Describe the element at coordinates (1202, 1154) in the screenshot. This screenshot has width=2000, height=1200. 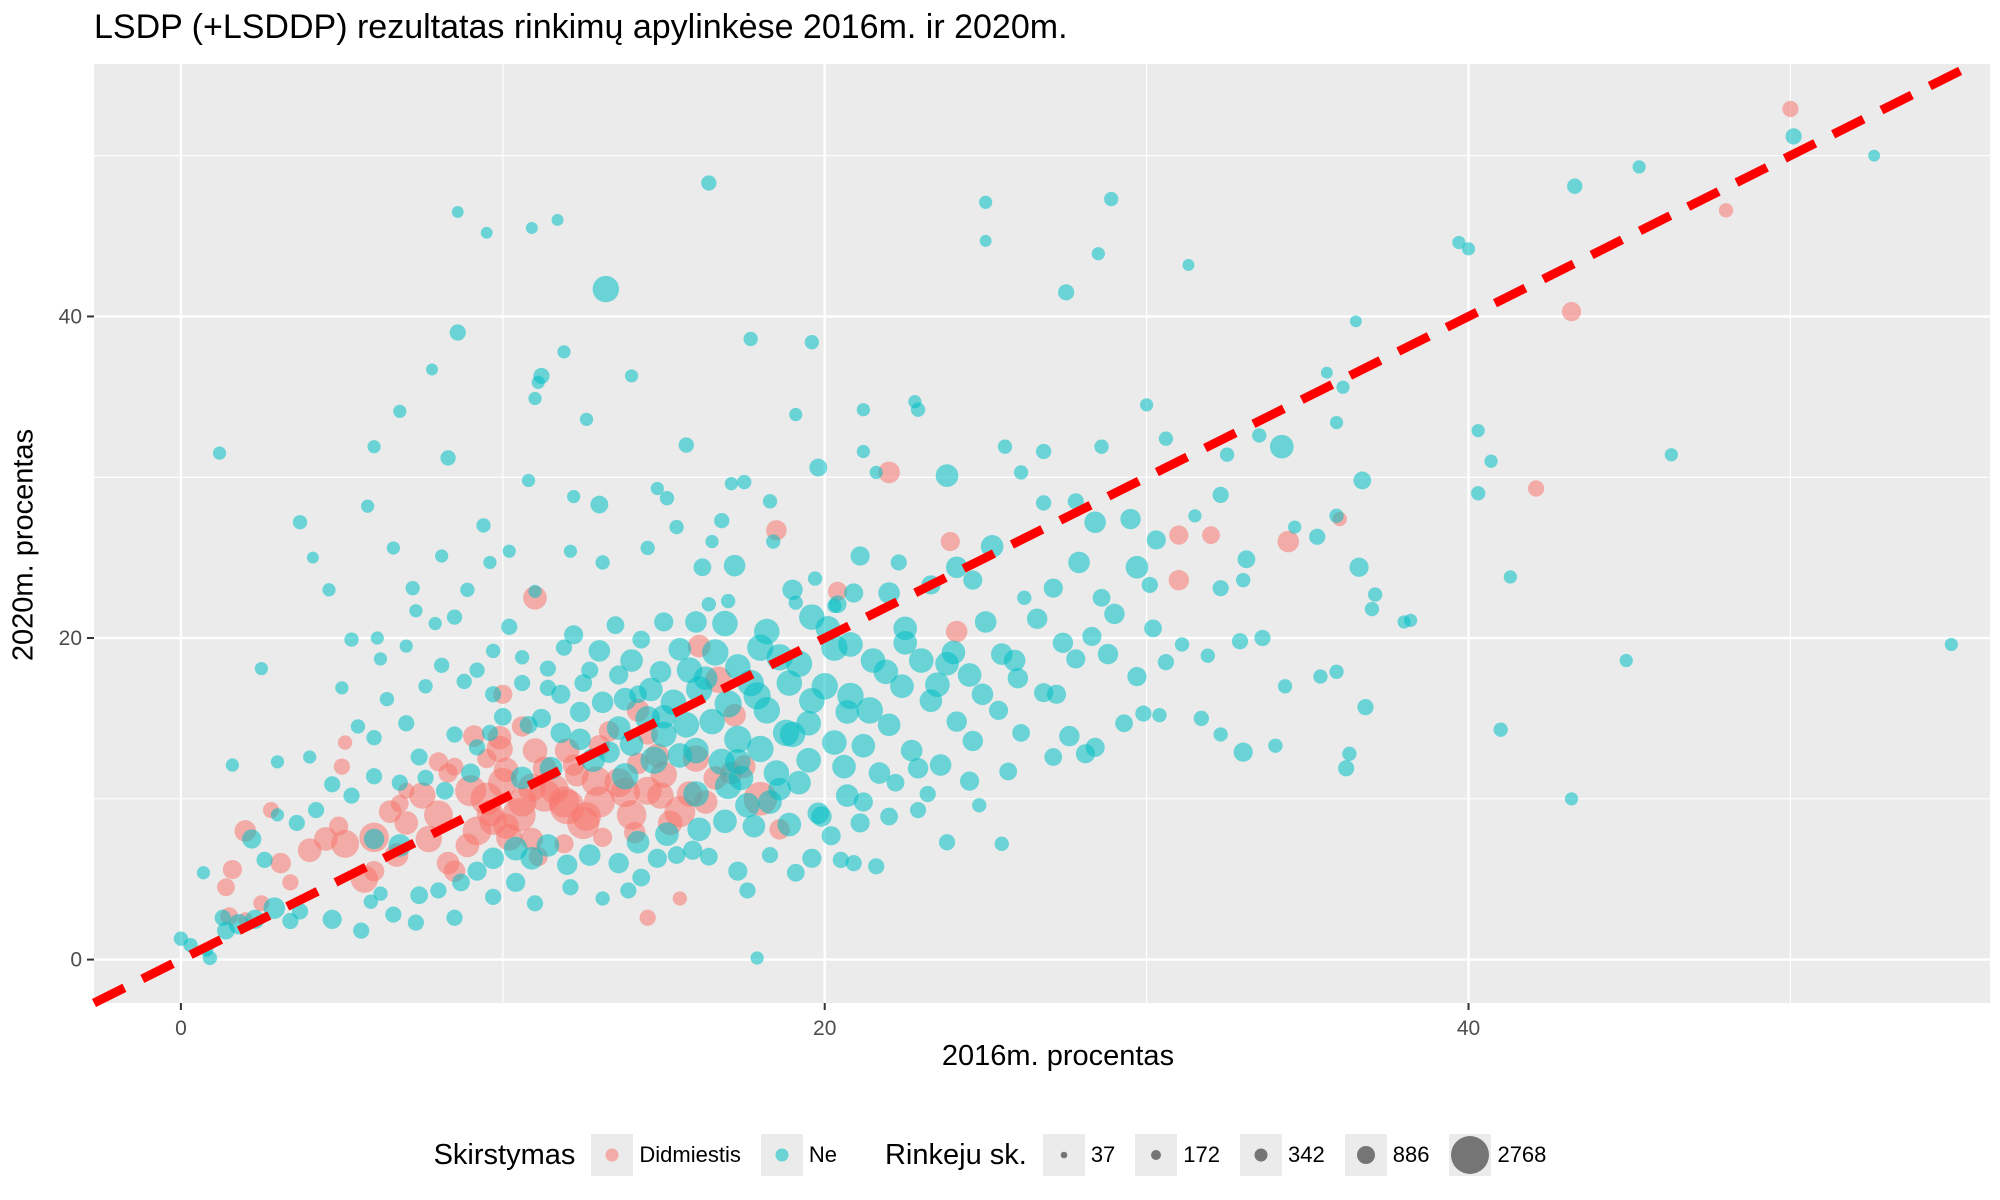
I see `legend-size-label-2: 172` at that location.